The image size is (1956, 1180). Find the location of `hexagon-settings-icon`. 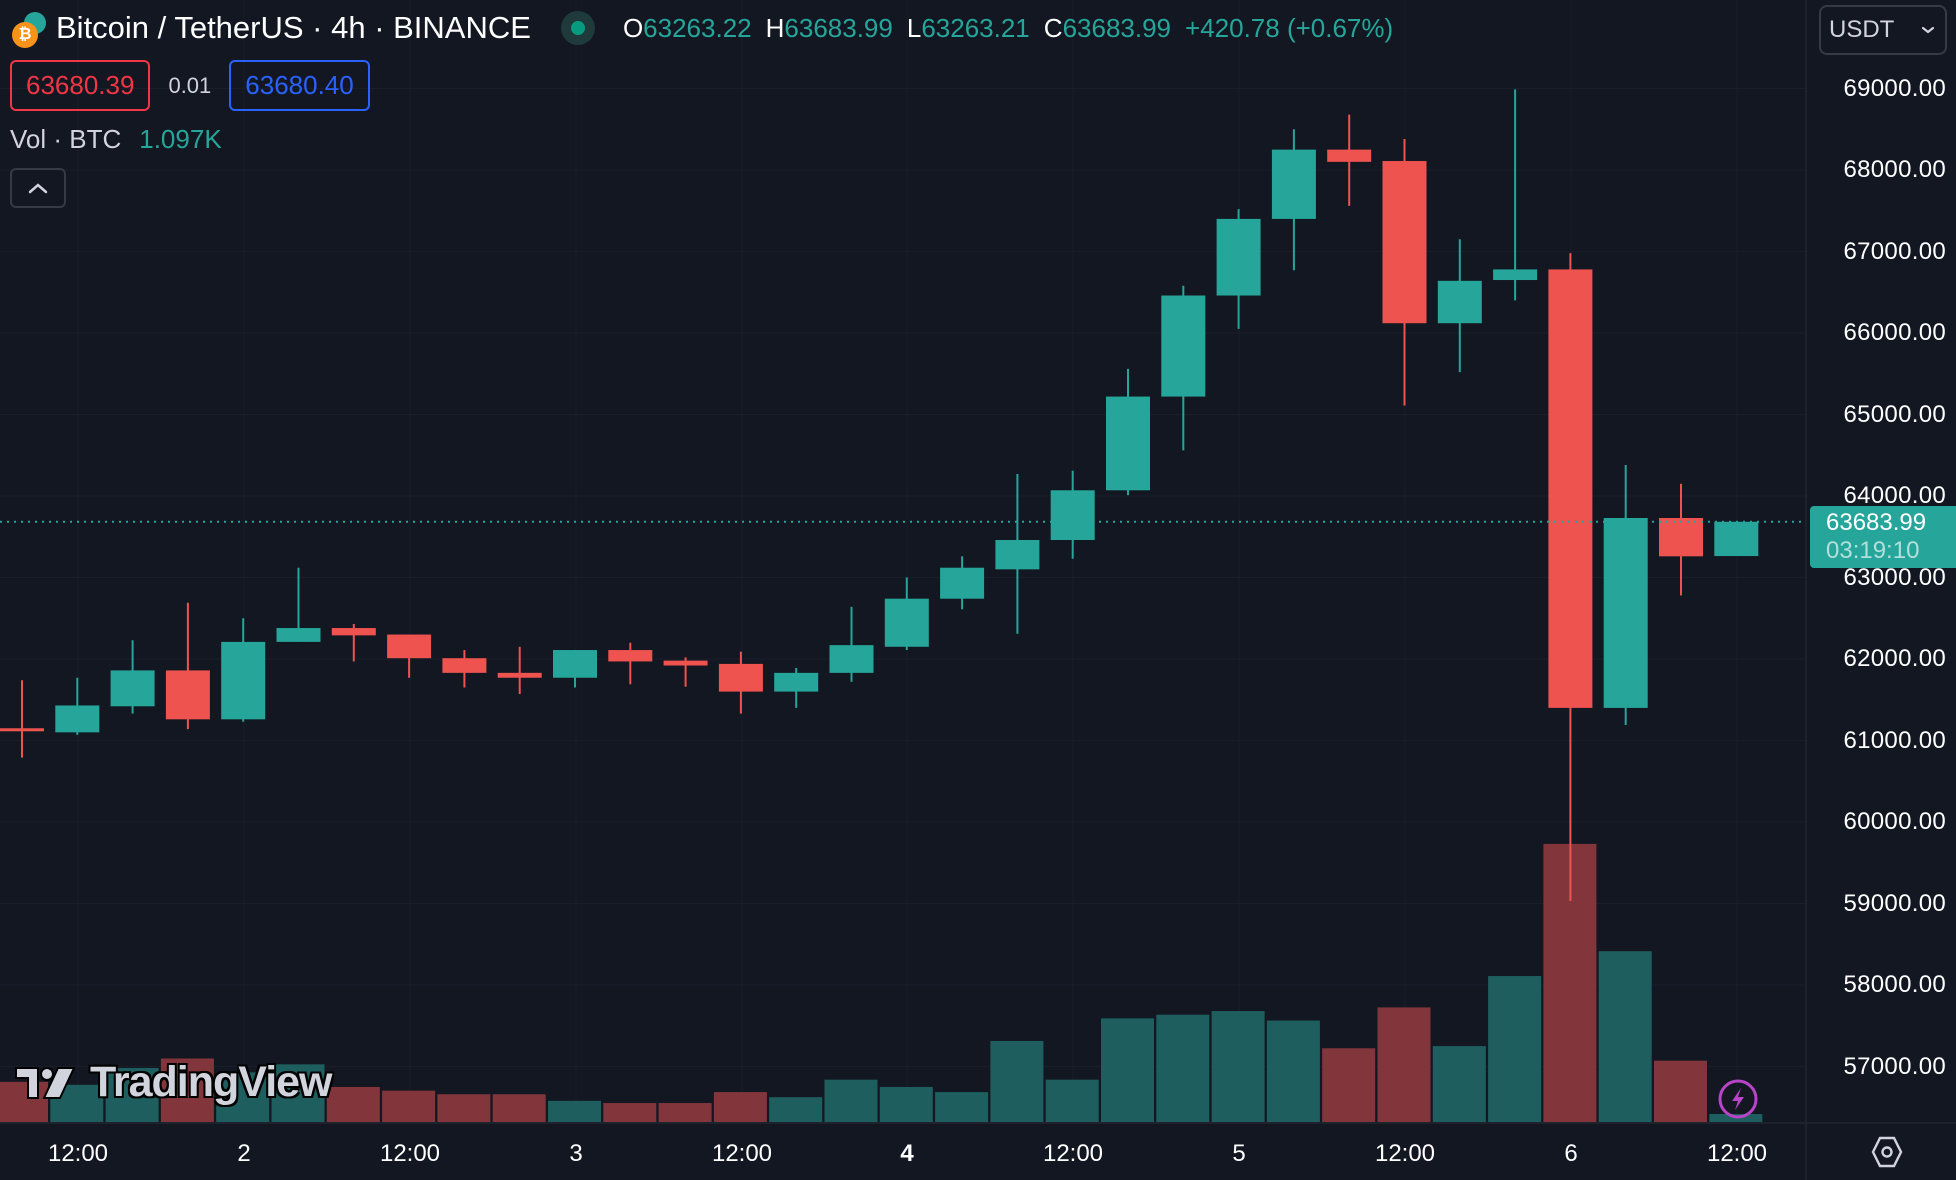

hexagon-settings-icon is located at coordinates (1887, 1152).